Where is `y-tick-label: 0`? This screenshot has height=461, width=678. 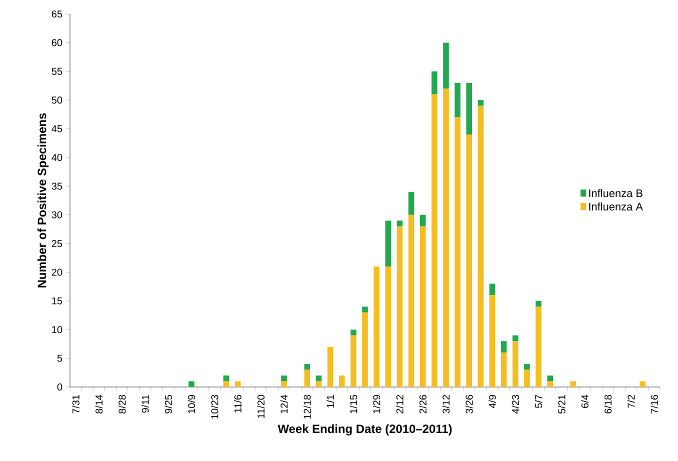 y-tick-label: 0 is located at coordinates (59, 387).